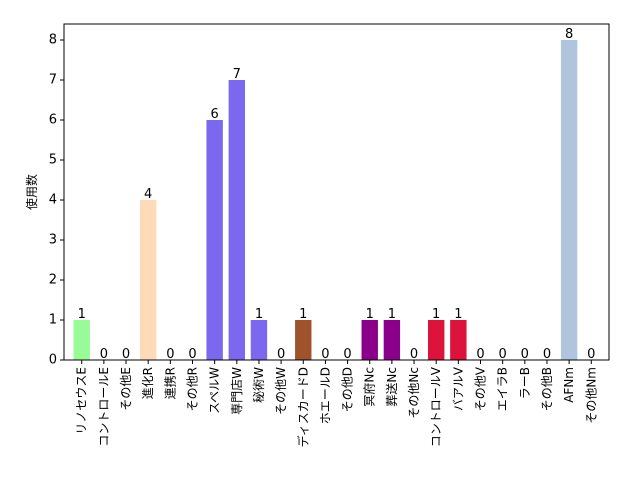 The image size is (640, 480). I want to click on y-tick-label: 8, so click(53, 40).